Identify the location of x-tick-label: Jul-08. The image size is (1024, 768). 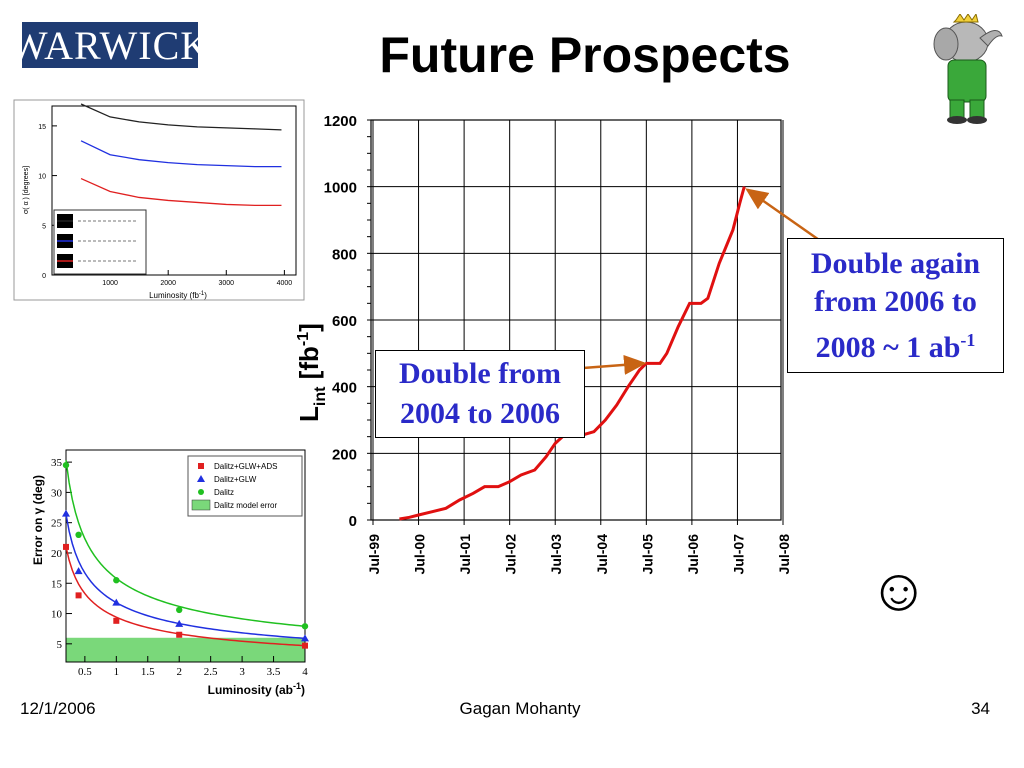
(784, 554).